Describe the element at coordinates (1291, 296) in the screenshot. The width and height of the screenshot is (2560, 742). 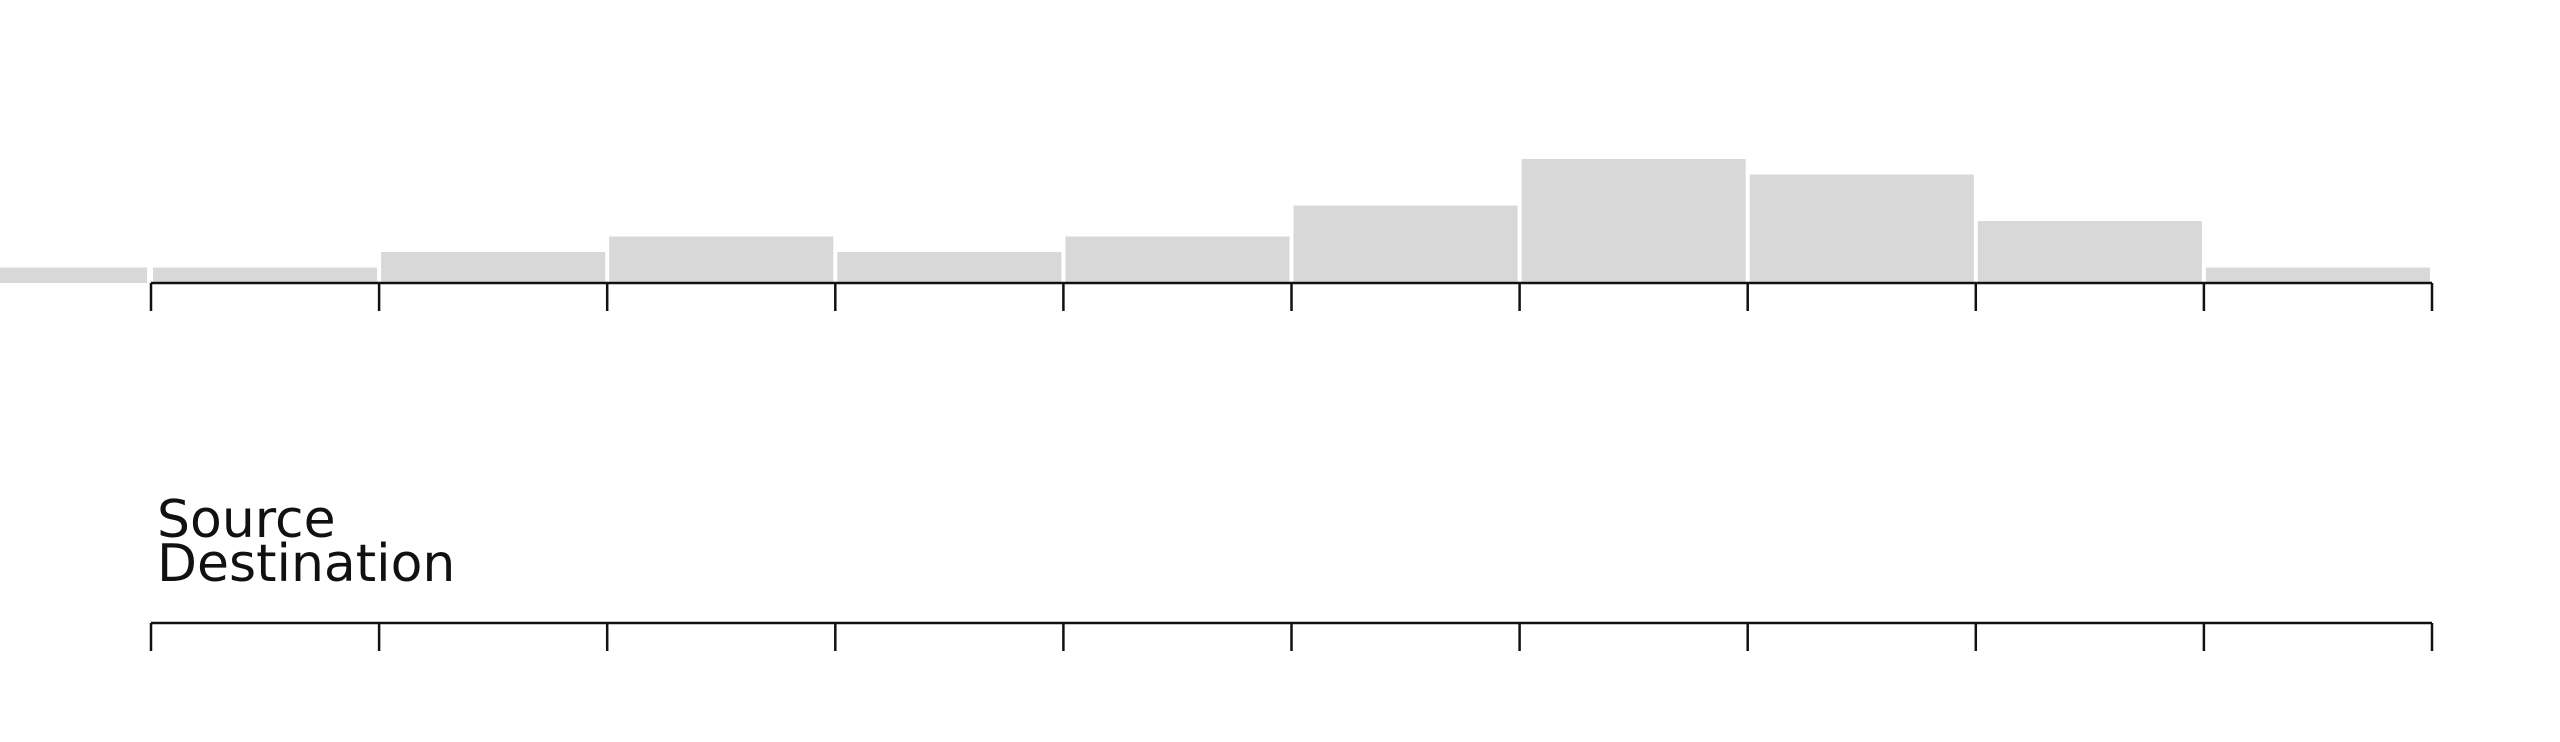
I see `top-axis` at that location.